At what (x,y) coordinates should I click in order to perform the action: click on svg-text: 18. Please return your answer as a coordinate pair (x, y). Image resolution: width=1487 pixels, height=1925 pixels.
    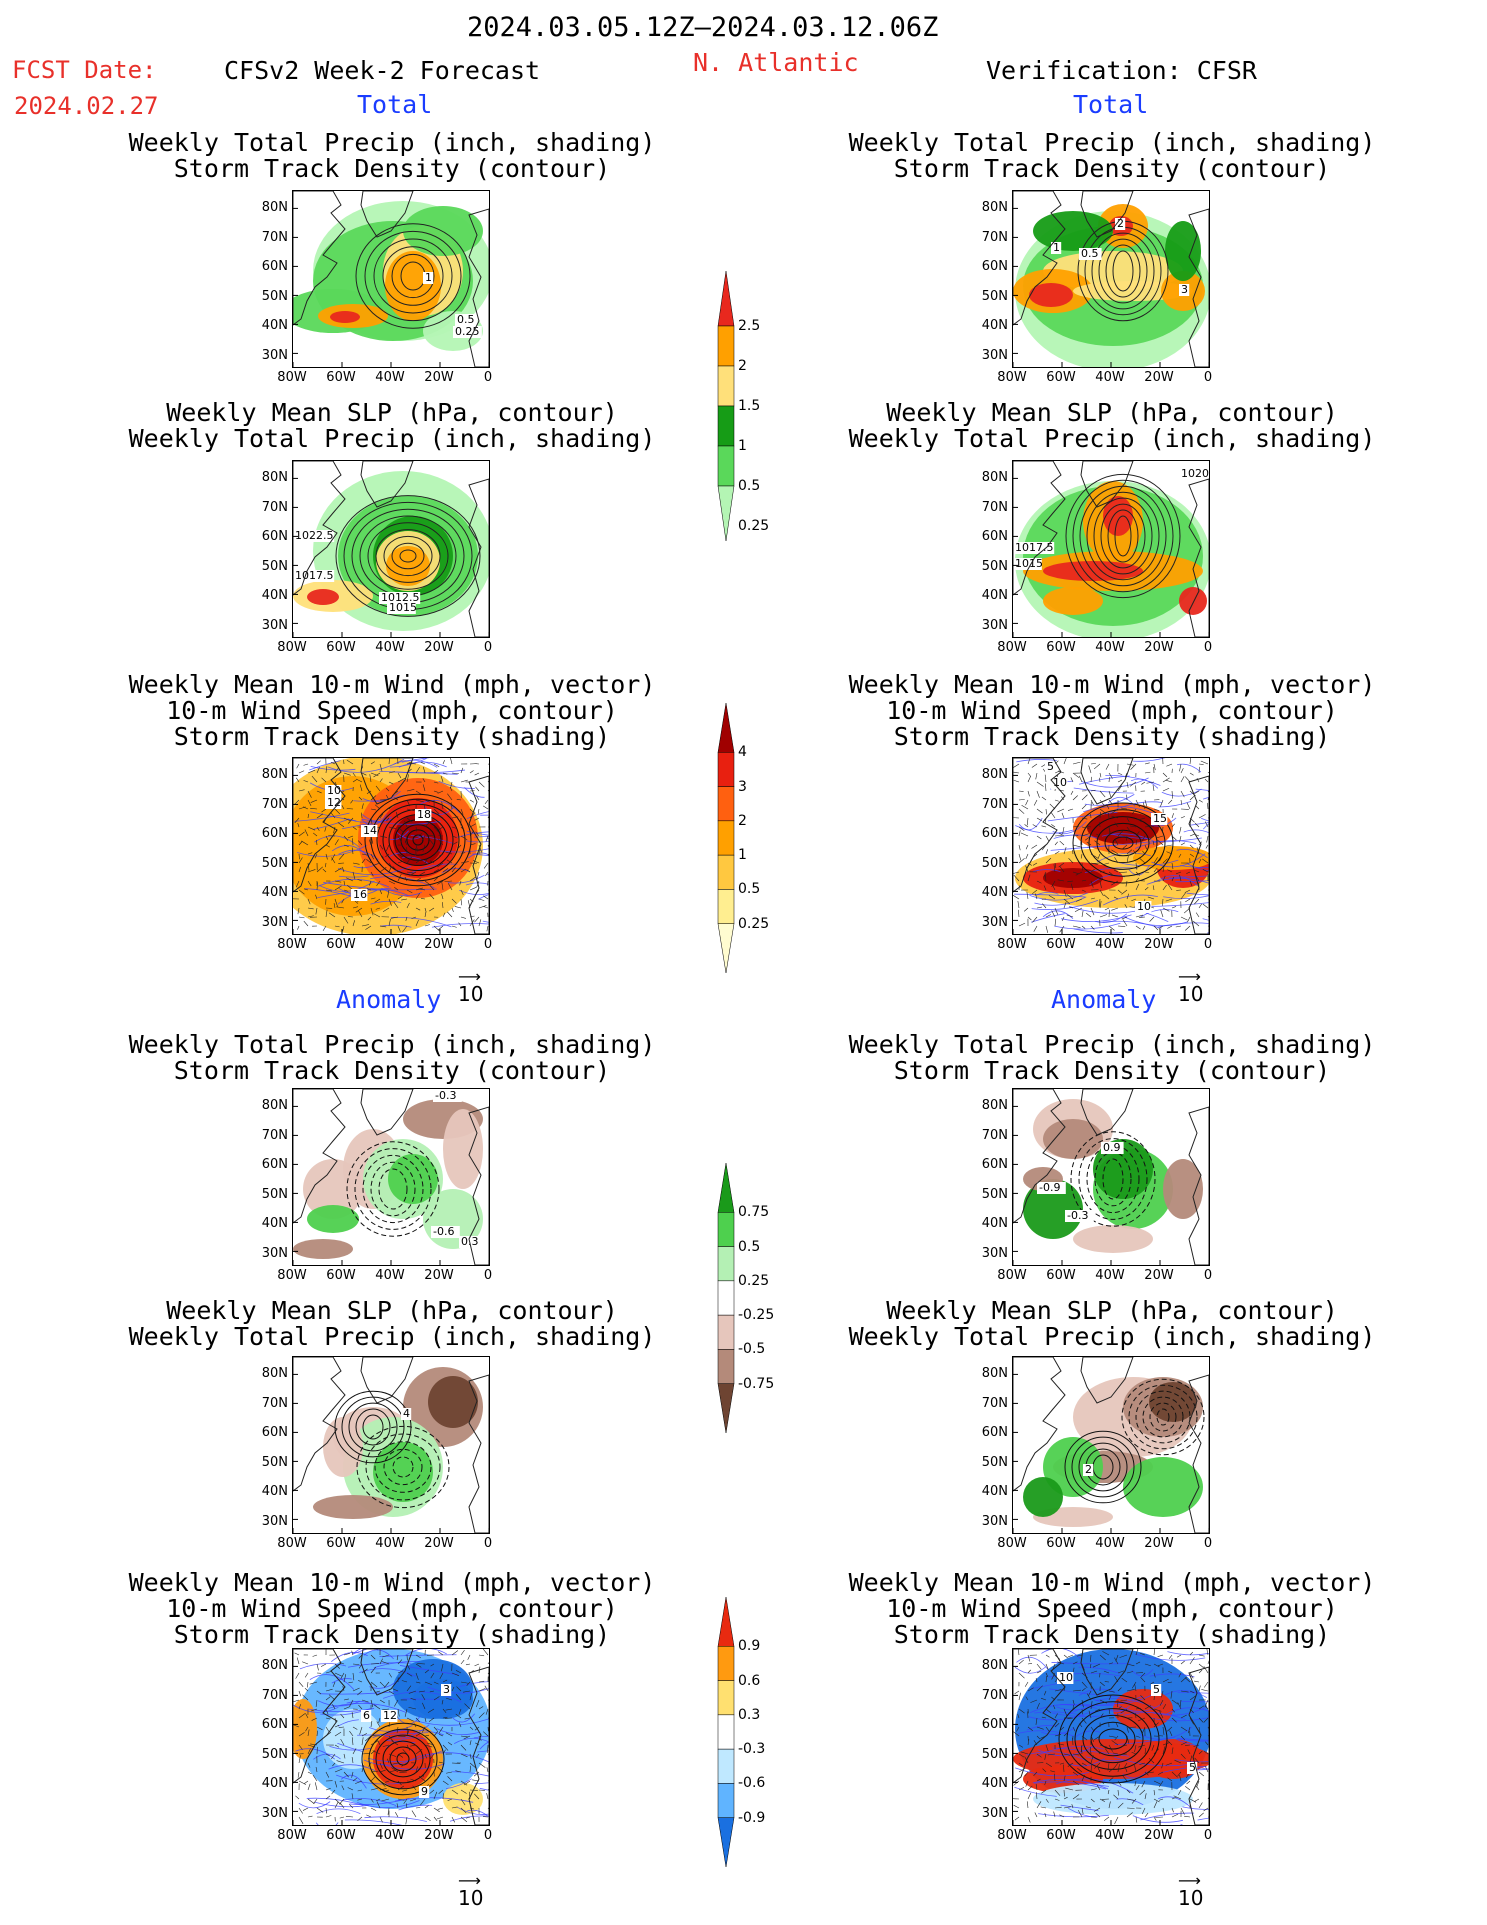
    Looking at the image, I should click on (424, 814).